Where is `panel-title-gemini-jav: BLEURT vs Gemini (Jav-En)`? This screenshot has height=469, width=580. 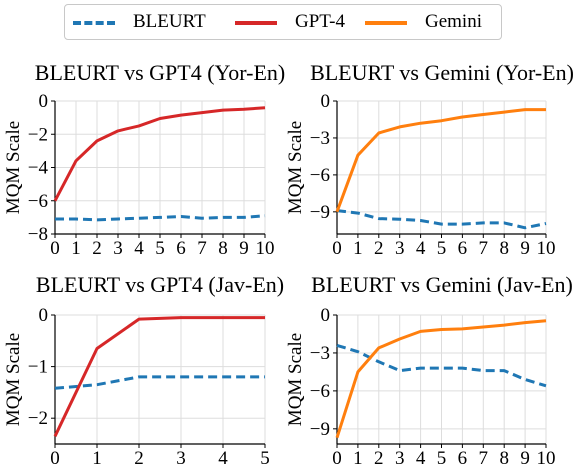
panel-title-gemini-jav: BLEURT vs Gemini (Jav-En) is located at coordinates (442, 284).